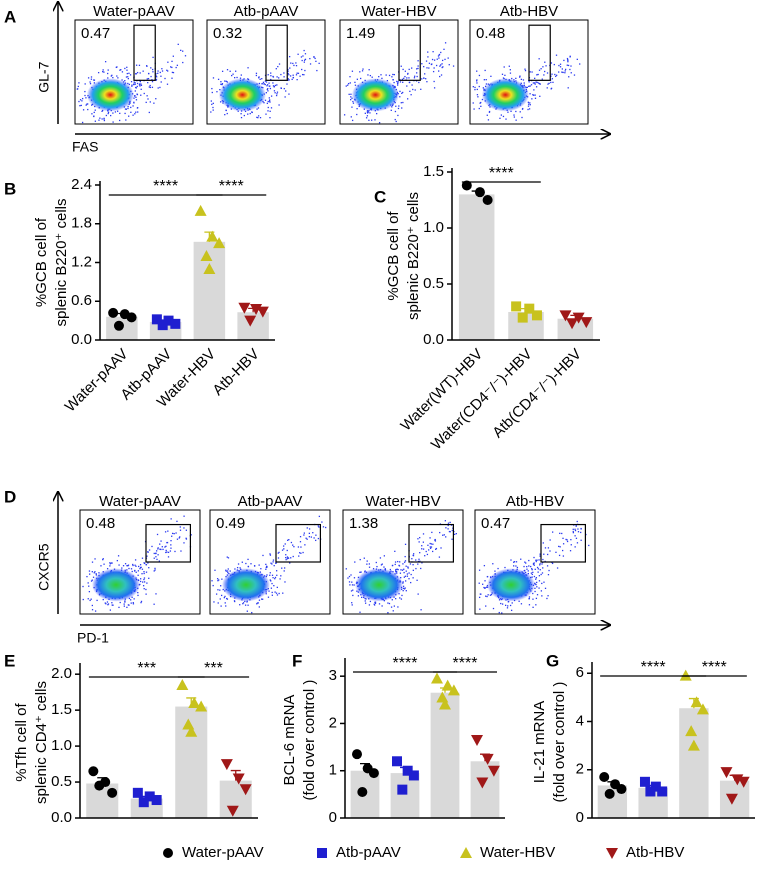 The image size is (765, 889). I want to click on flow-plot: Atb-HBV 0.47, so click(535, 554).